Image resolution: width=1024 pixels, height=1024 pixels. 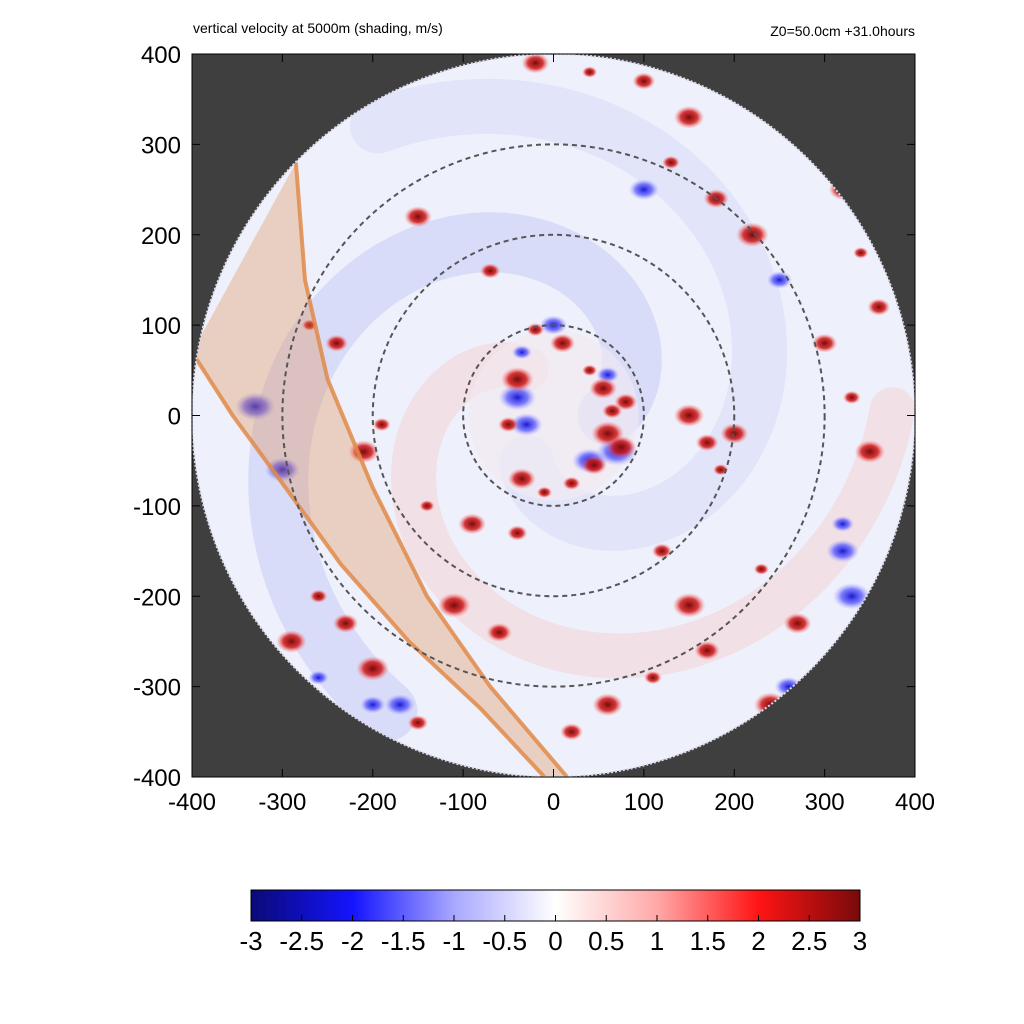 What do you see at coordinates (734, 802) in the screenshot?
I see `x-tick-label: 200` at bounding box center [734, 802].